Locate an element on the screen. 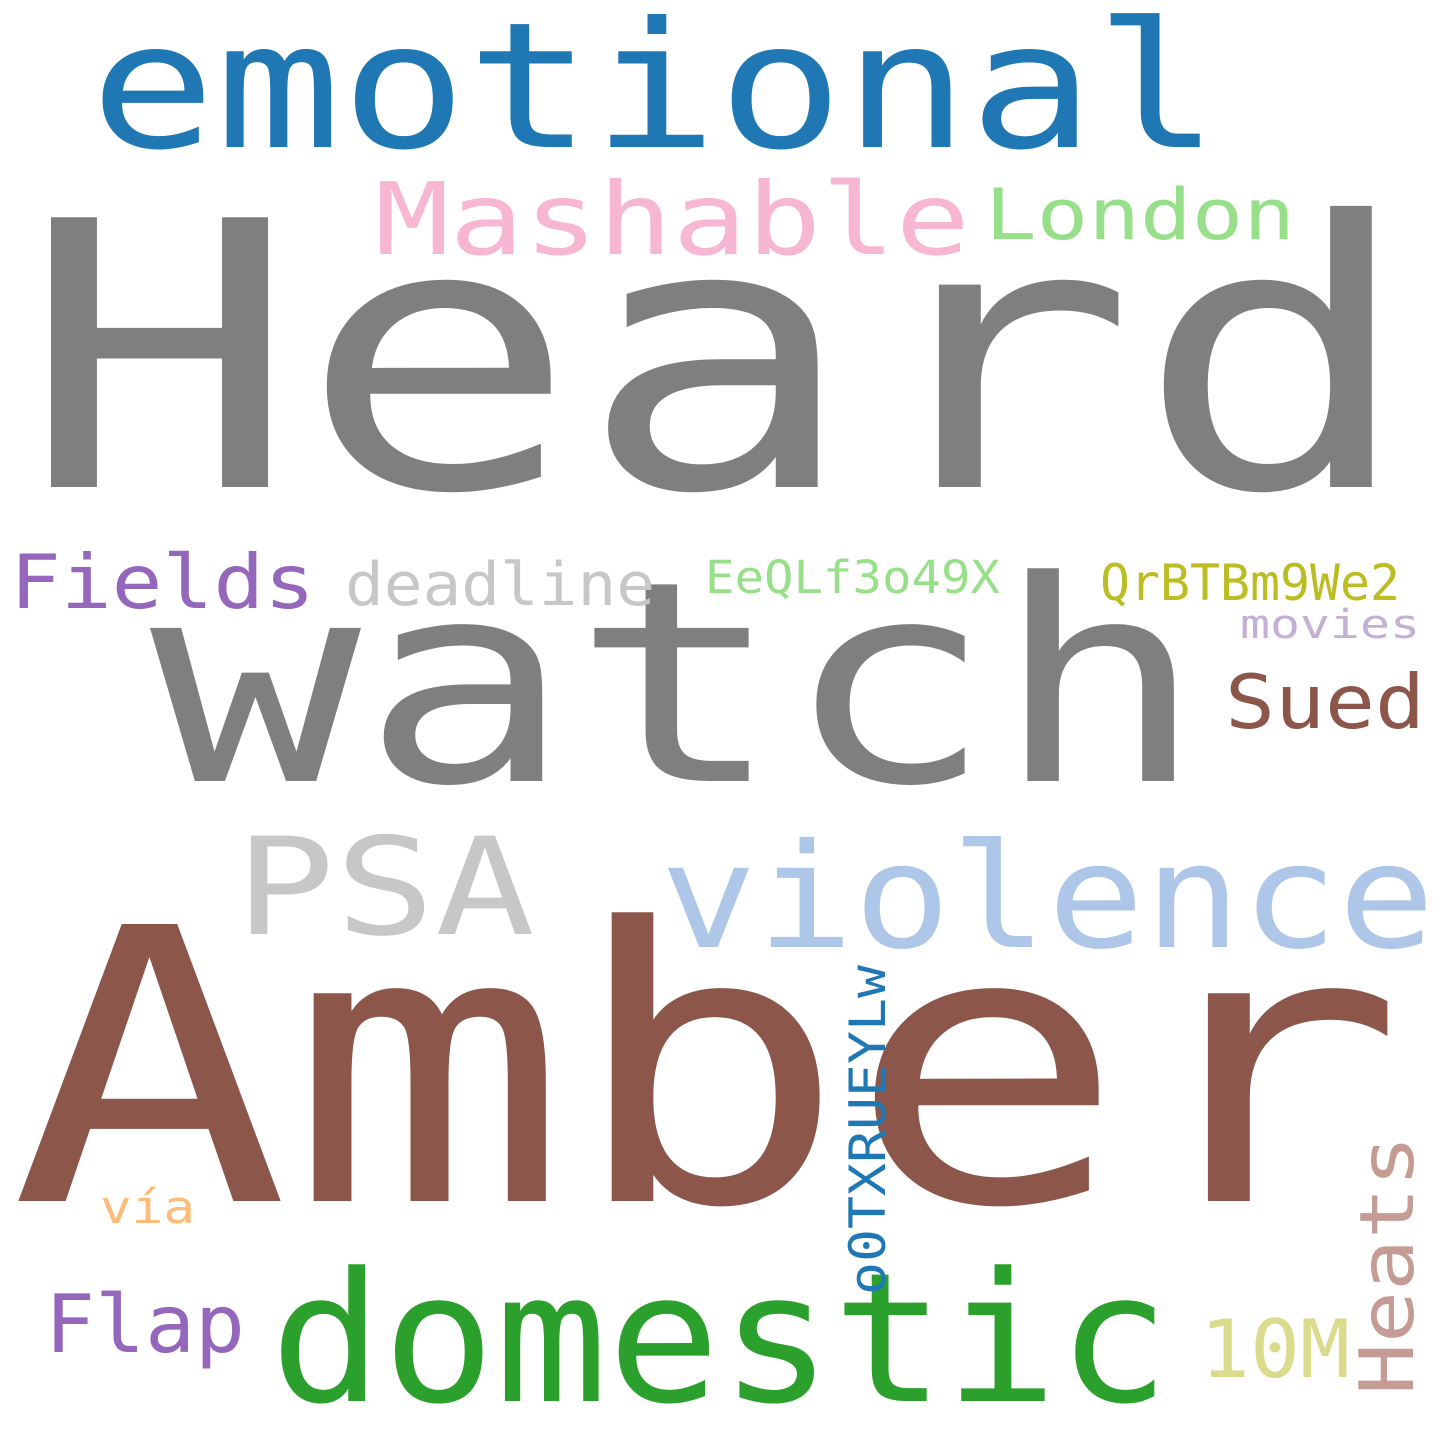 The height and width of the screenshot is (1440, 1440). word-movies: movies is located at coordinates (1330, 625).